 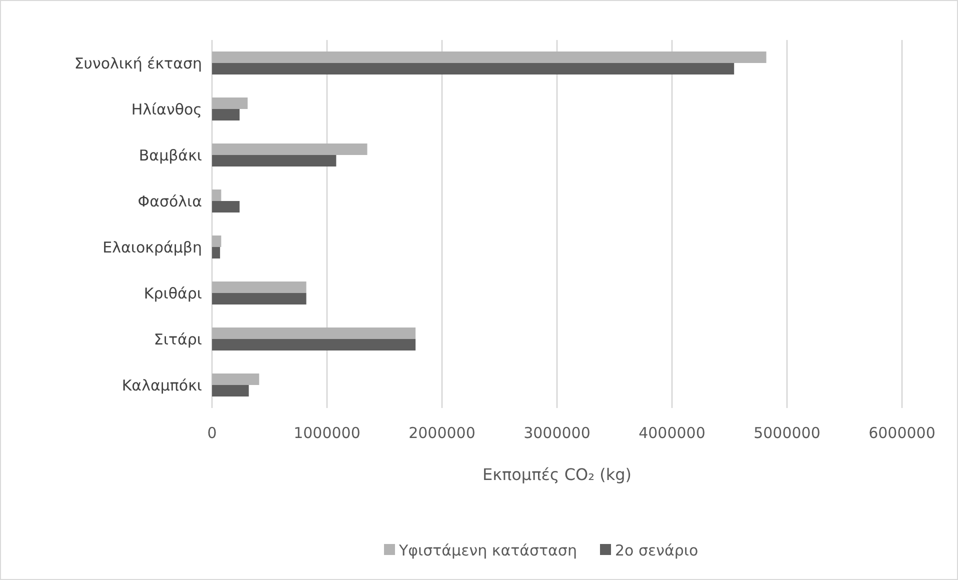 I want to click on x-tick-label: 3000000, so click(x=557, y=433).